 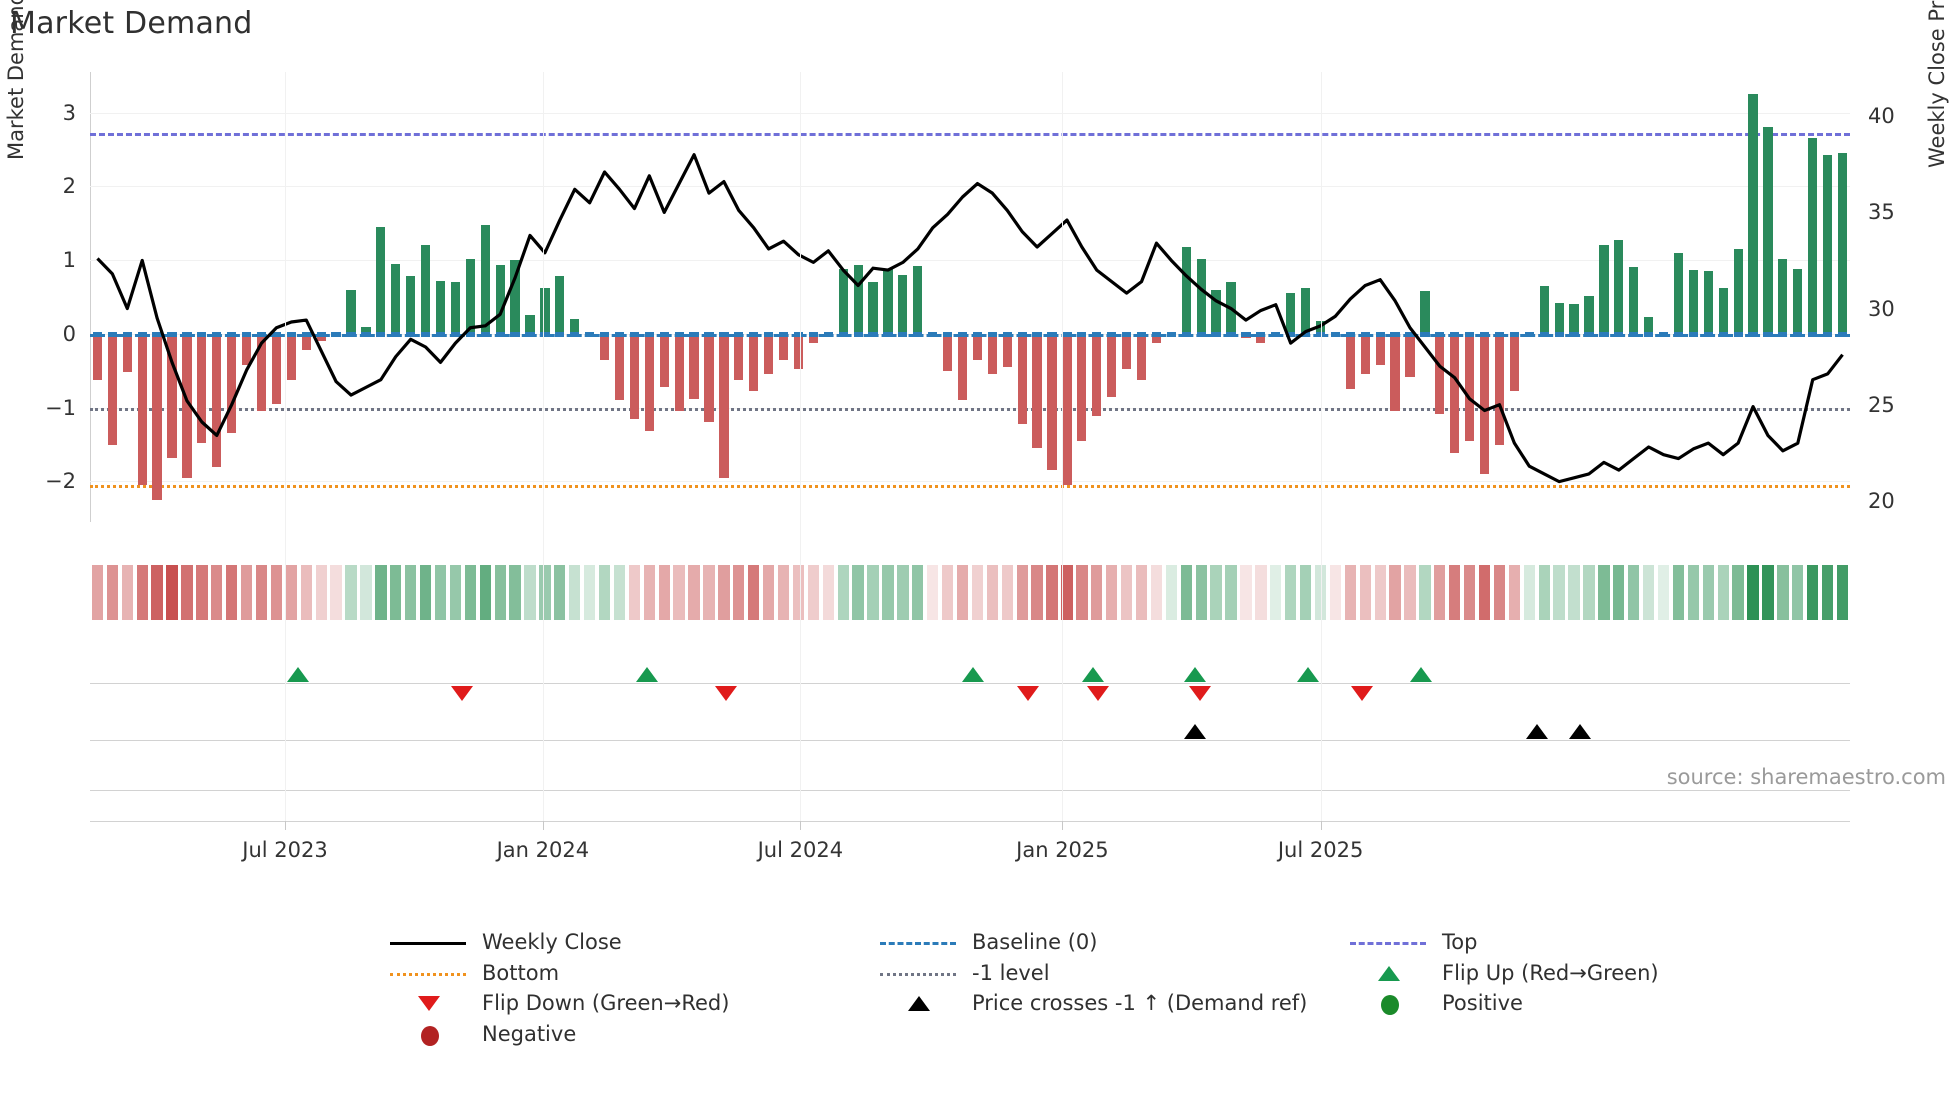 I want to click on legend-item: Negative, so click(x=483, y=1034).